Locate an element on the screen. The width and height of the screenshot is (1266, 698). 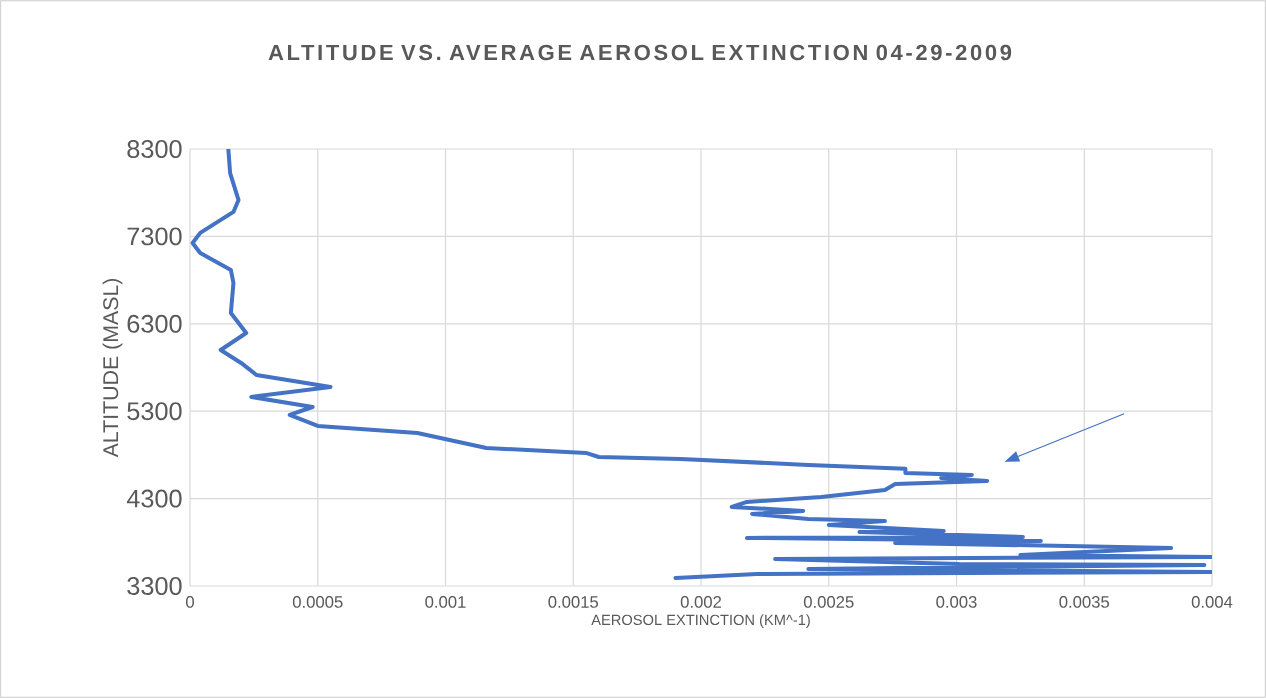
x-tick-label: 0.0035 is located at coordinates (1084, 602).